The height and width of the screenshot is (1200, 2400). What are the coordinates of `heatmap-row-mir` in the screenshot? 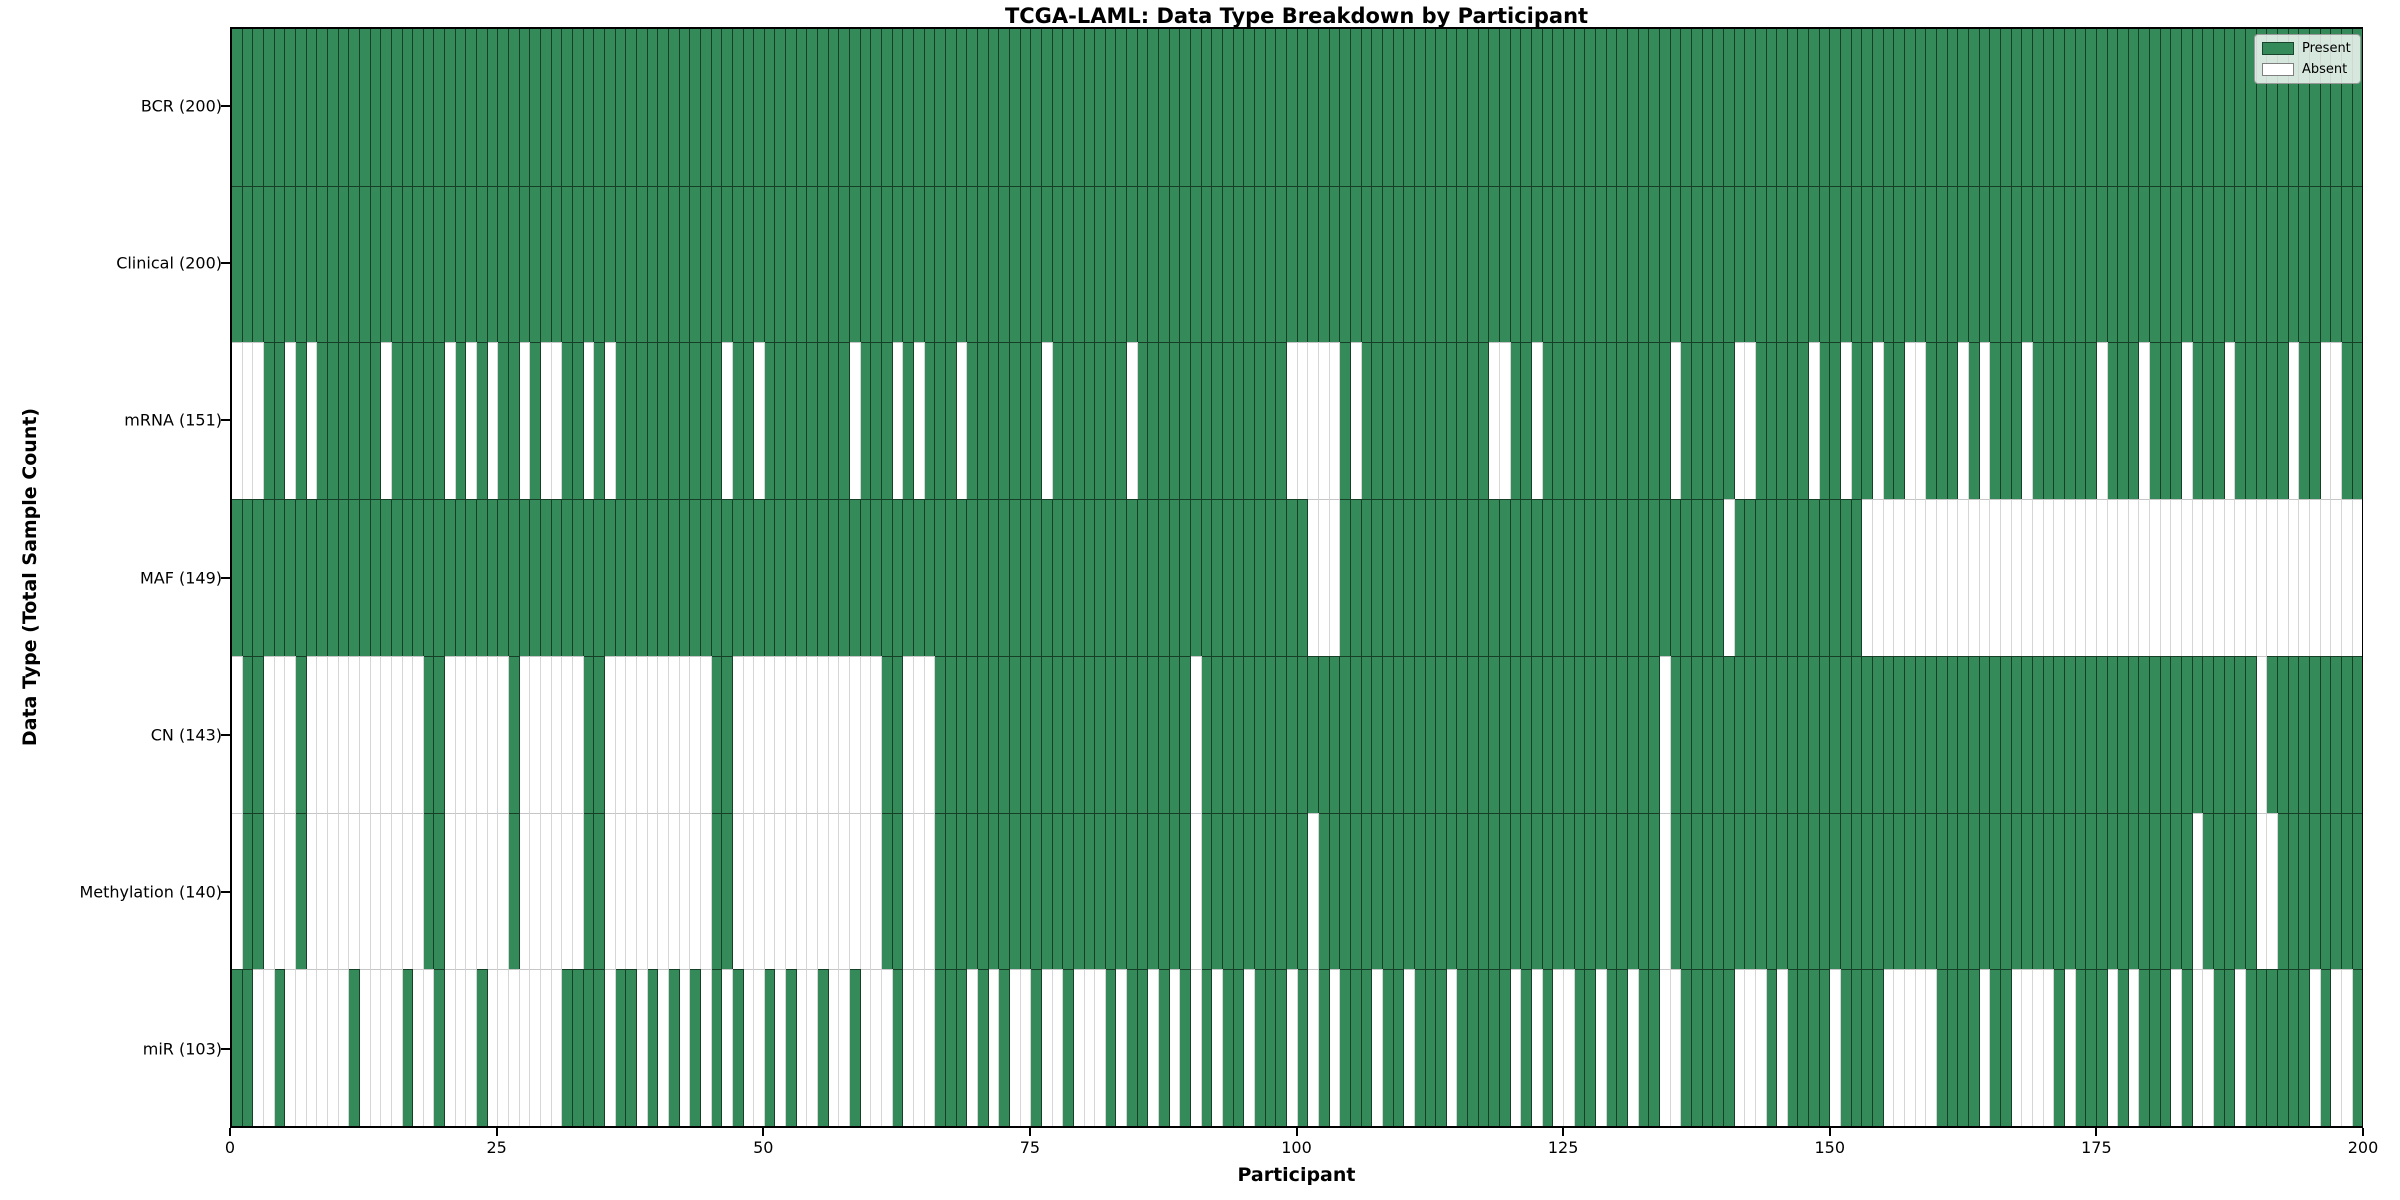 It's located at (1297, 1048).